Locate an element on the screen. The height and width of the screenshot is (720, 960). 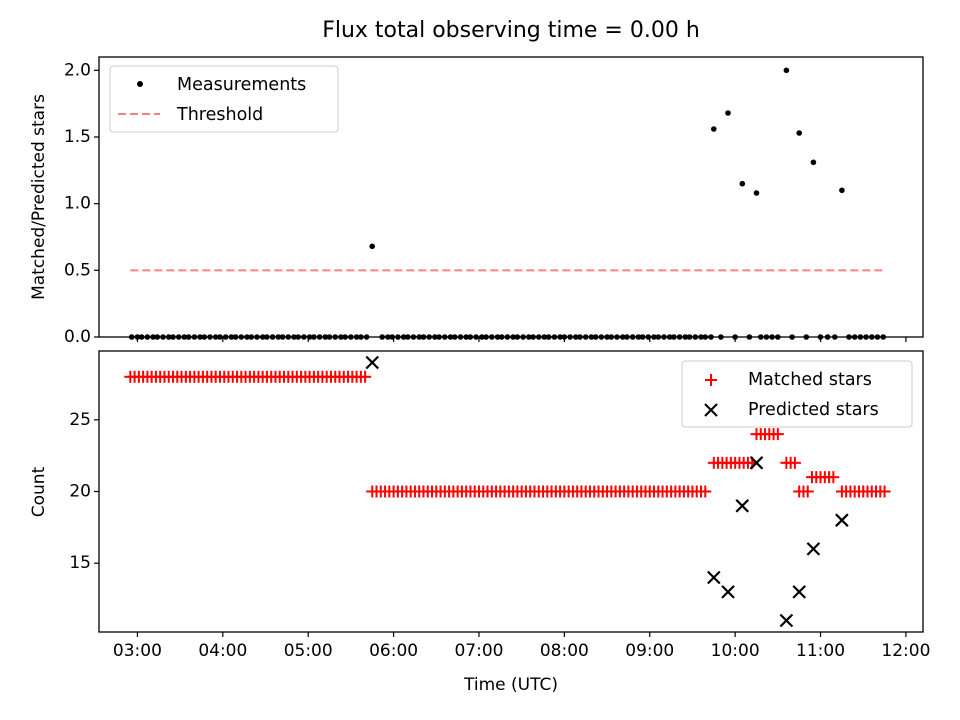
x-axis-label: Time (UTC) is located at coordinates (510, 685).